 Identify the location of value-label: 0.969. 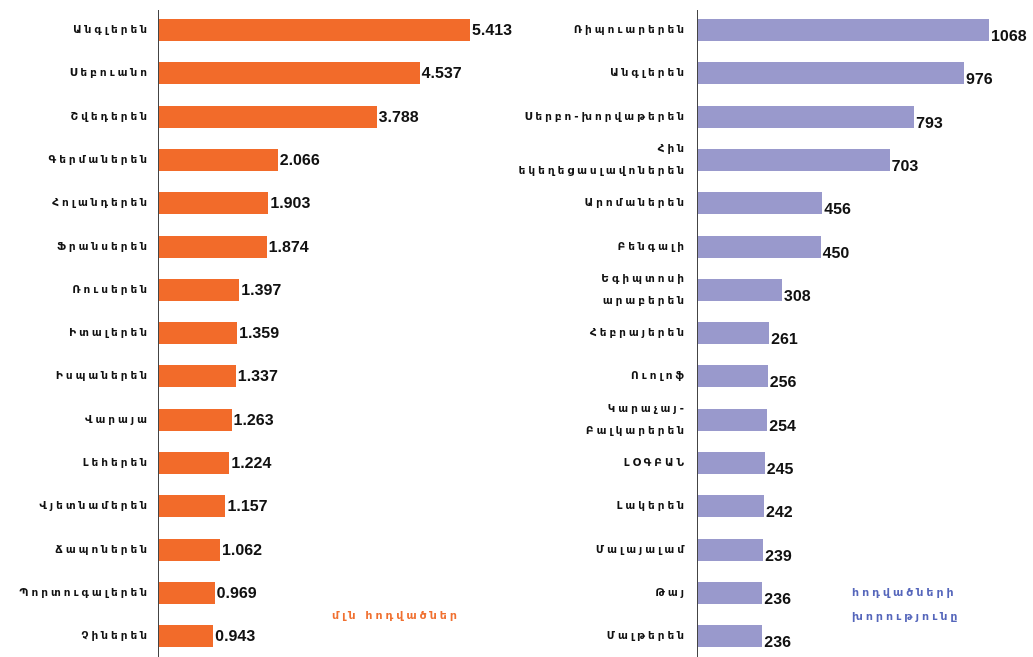
(236, 593).